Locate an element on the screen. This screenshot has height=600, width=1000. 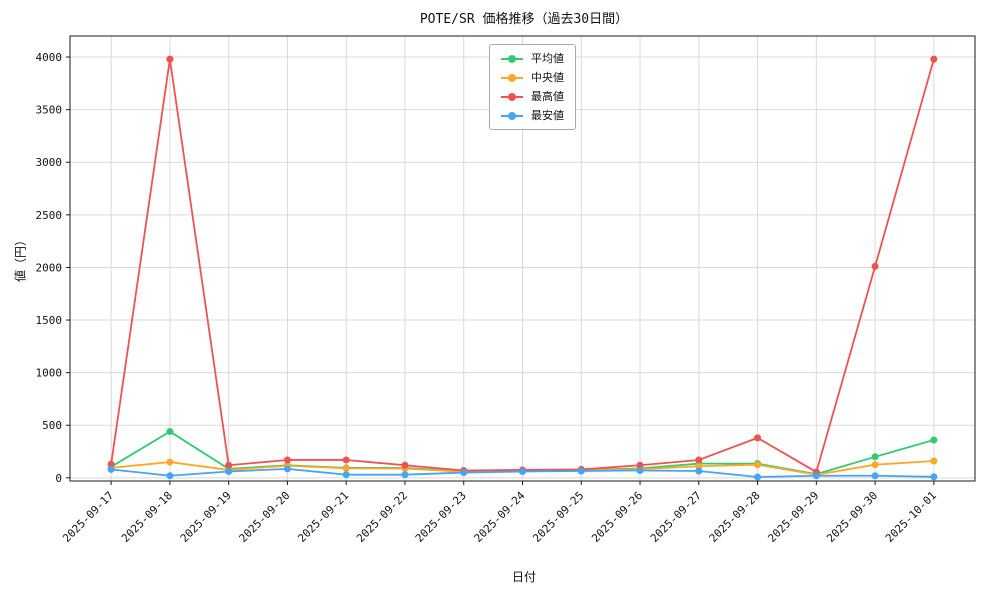
y-tick-label: 1000 is located at coordinates (49, 373).